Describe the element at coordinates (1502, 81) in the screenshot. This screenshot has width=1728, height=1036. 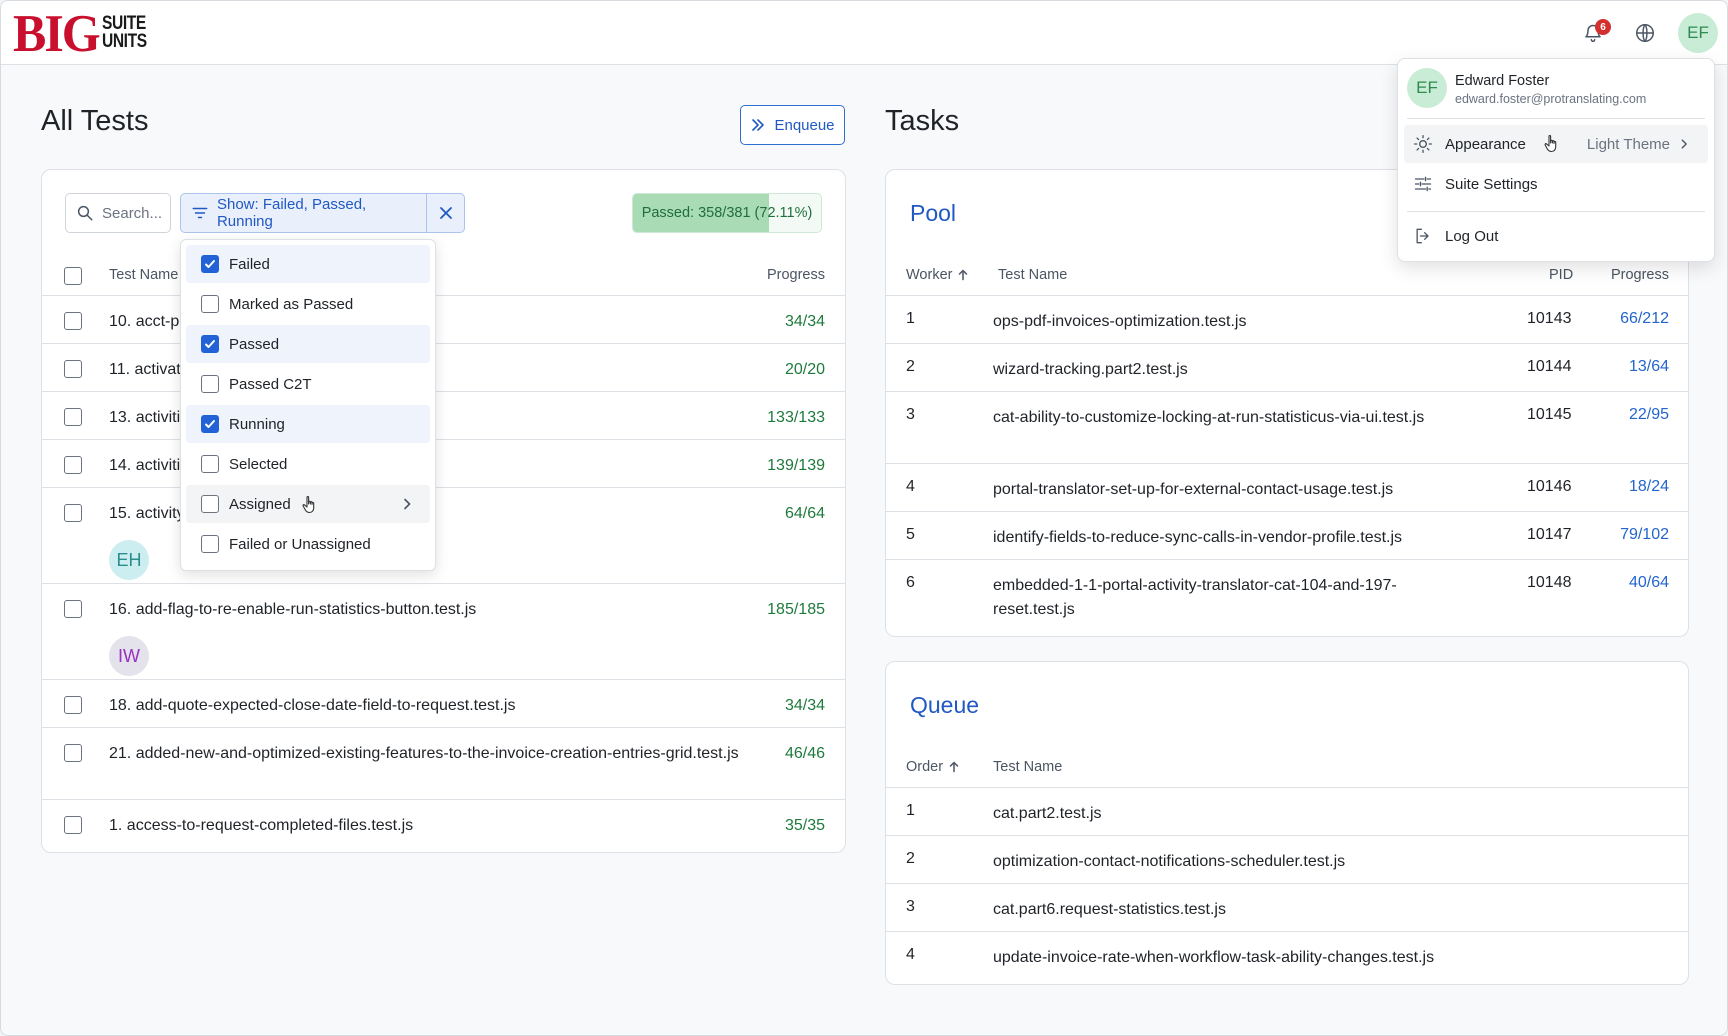
I see `user-name: Edward Foster` at that location.